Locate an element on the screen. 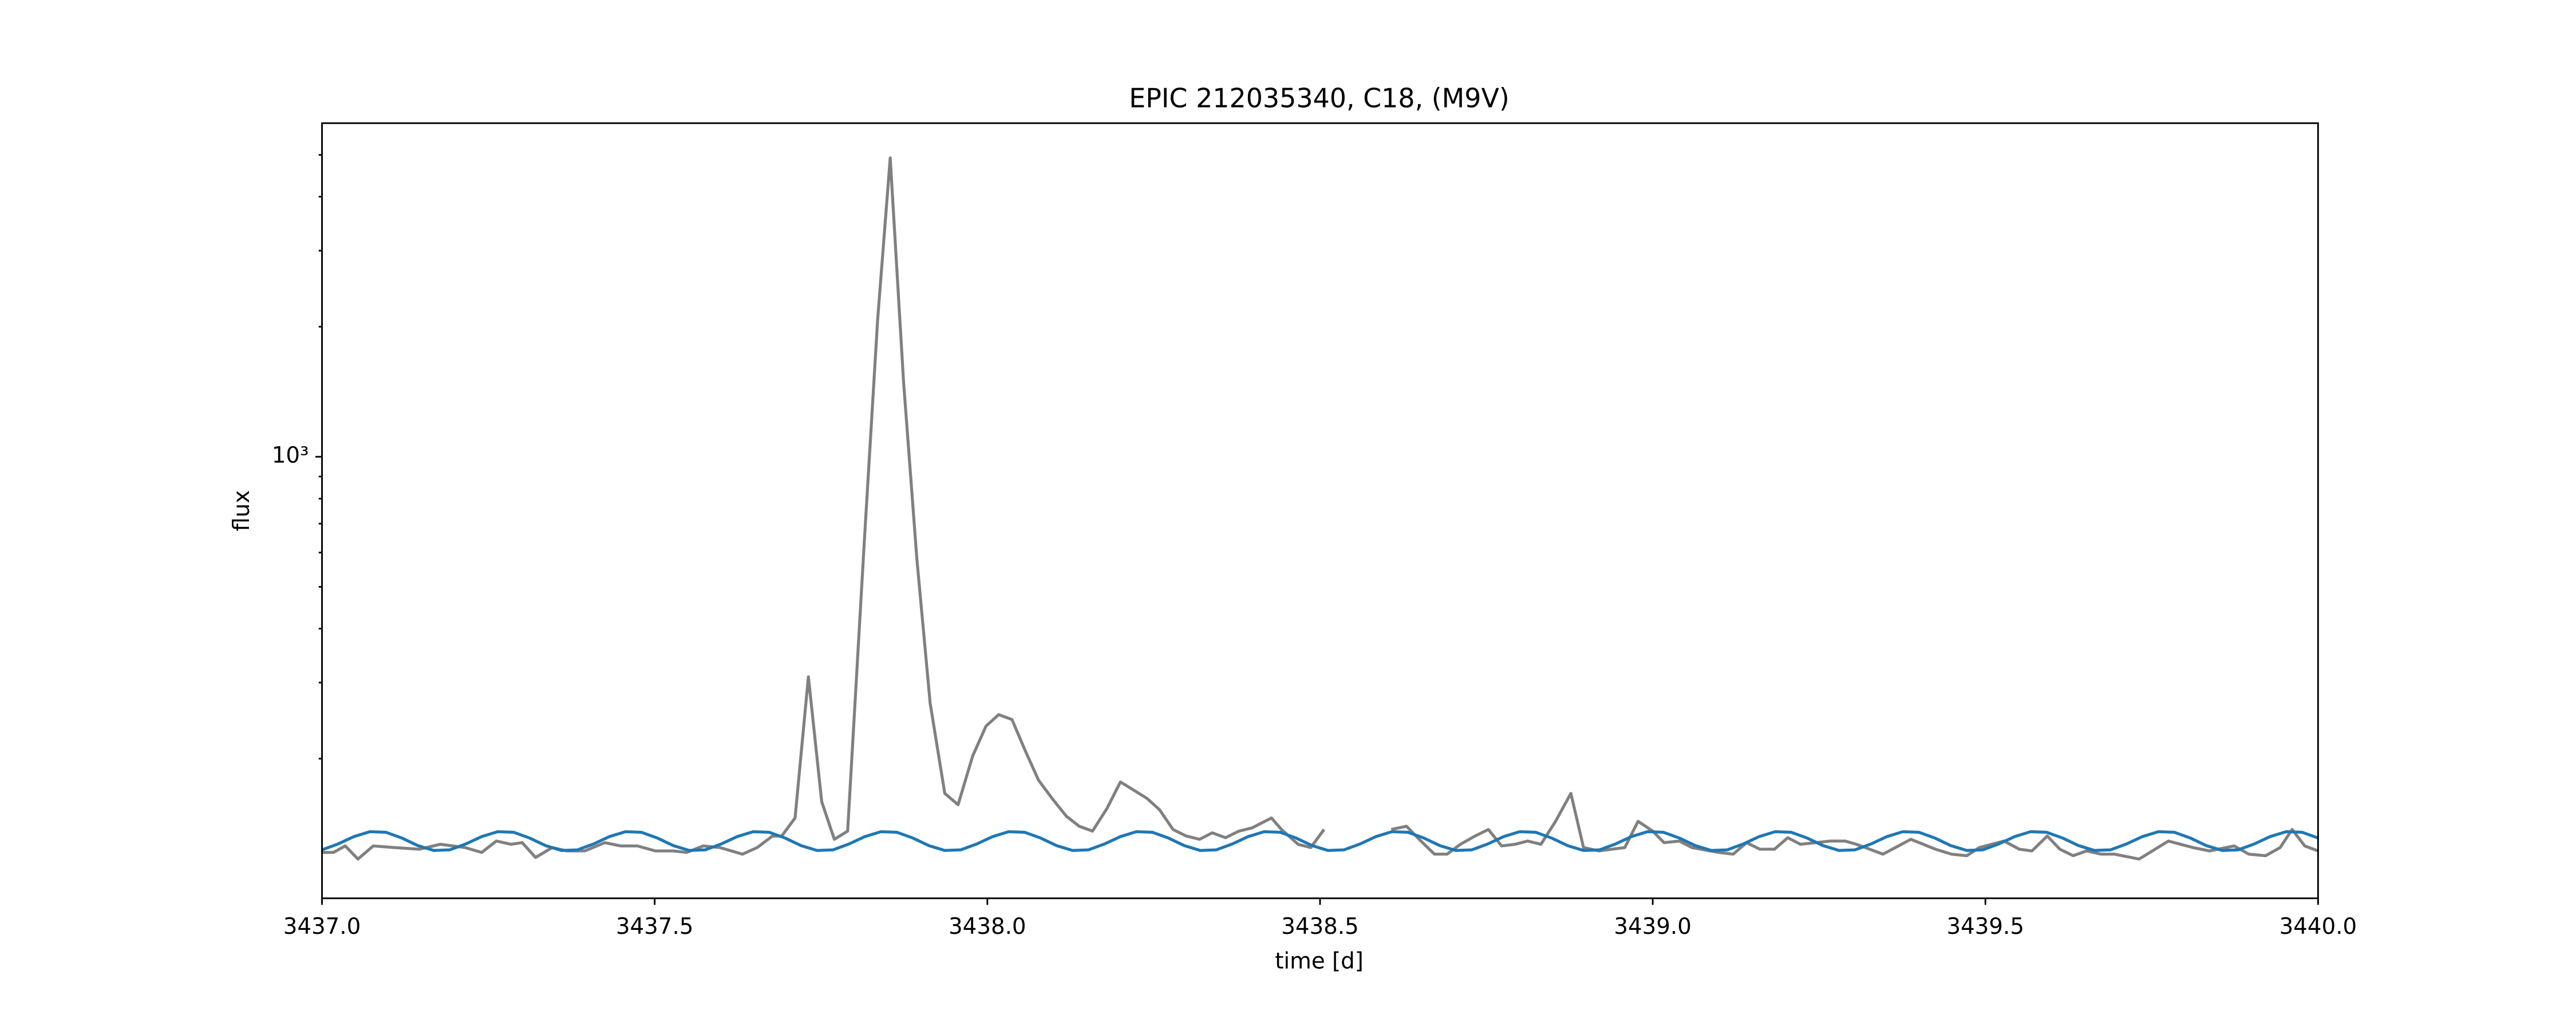 The width and height of the screenshot is (2576, 1030). x-tick-label: 3437.5 is located at coordinates (655, 927).